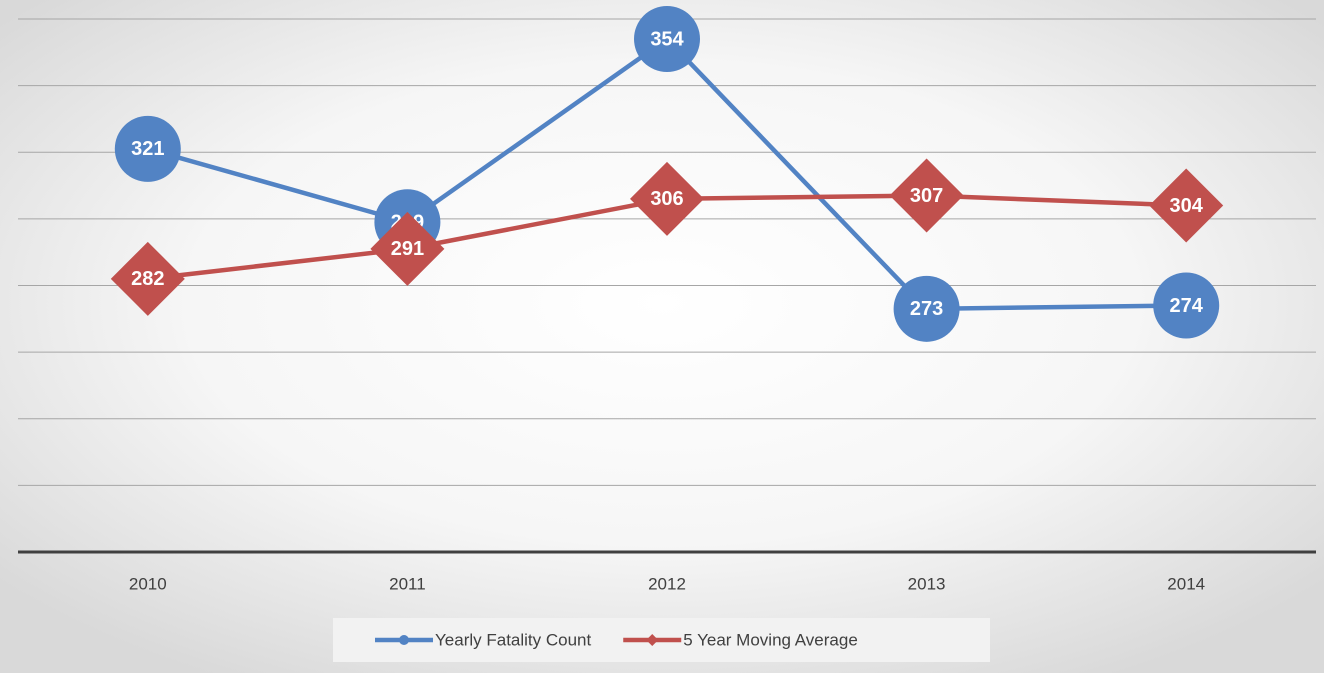 This screenshot has width=1324, height=673. What do you see at coordinates (513, 639) in the screenshot?
I see `legend-label: Yearly Fatality Count` at bounding box center [513, 639].